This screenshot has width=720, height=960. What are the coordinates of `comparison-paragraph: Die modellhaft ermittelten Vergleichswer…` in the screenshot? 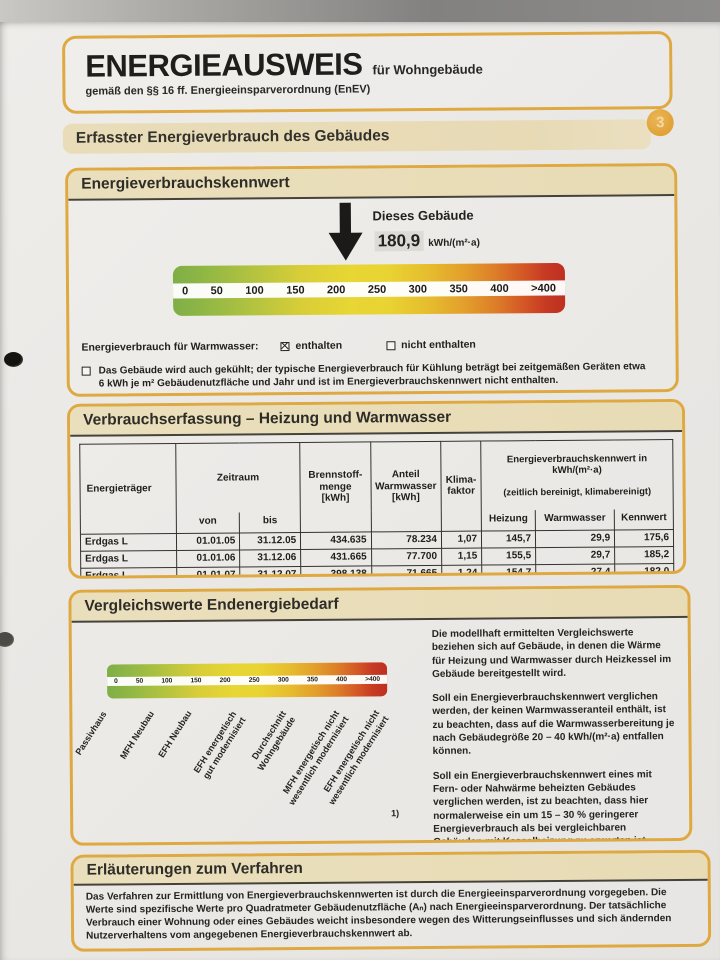 It's located at (551, 653).